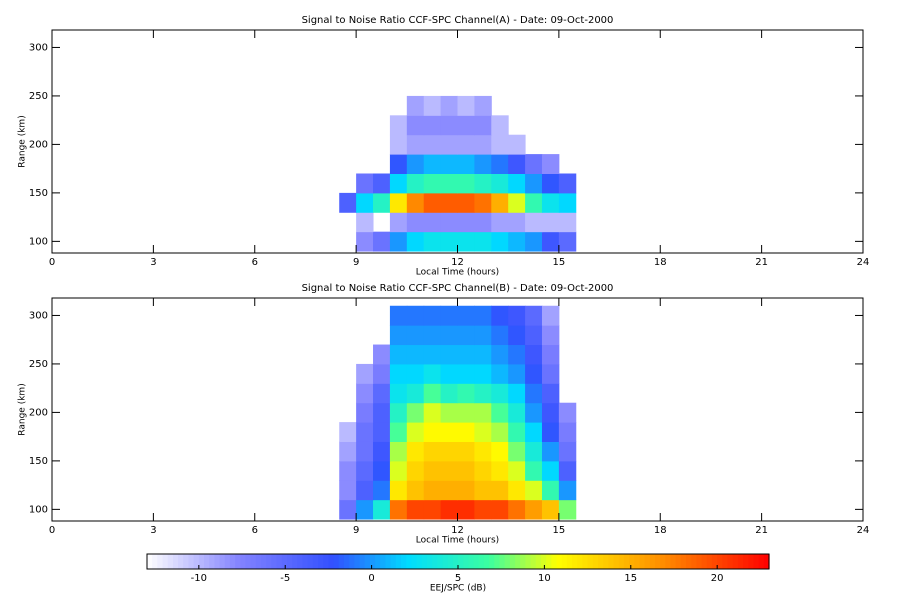 Image resolution: width=900 pixels, height=600 pixels. I want to click on x-axis-label: Local Time (hours), so click(457, 541).